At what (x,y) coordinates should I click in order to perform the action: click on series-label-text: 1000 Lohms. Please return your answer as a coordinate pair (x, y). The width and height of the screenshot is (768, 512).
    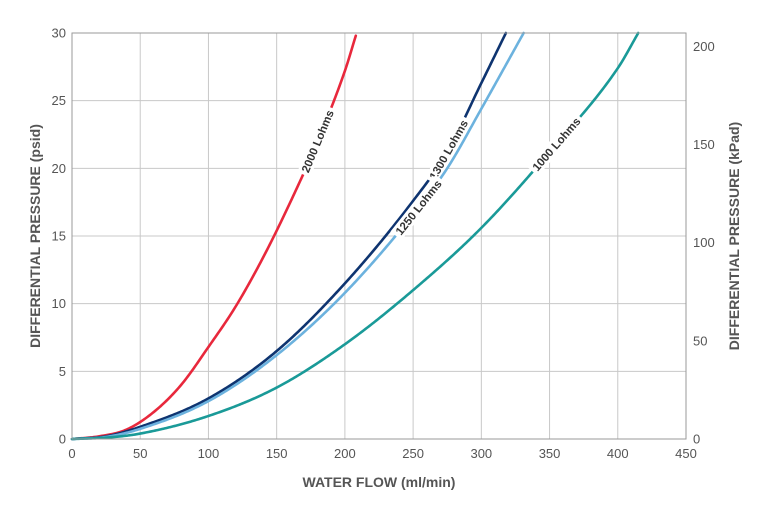
    Looking at the image, I should click on (557, 145).